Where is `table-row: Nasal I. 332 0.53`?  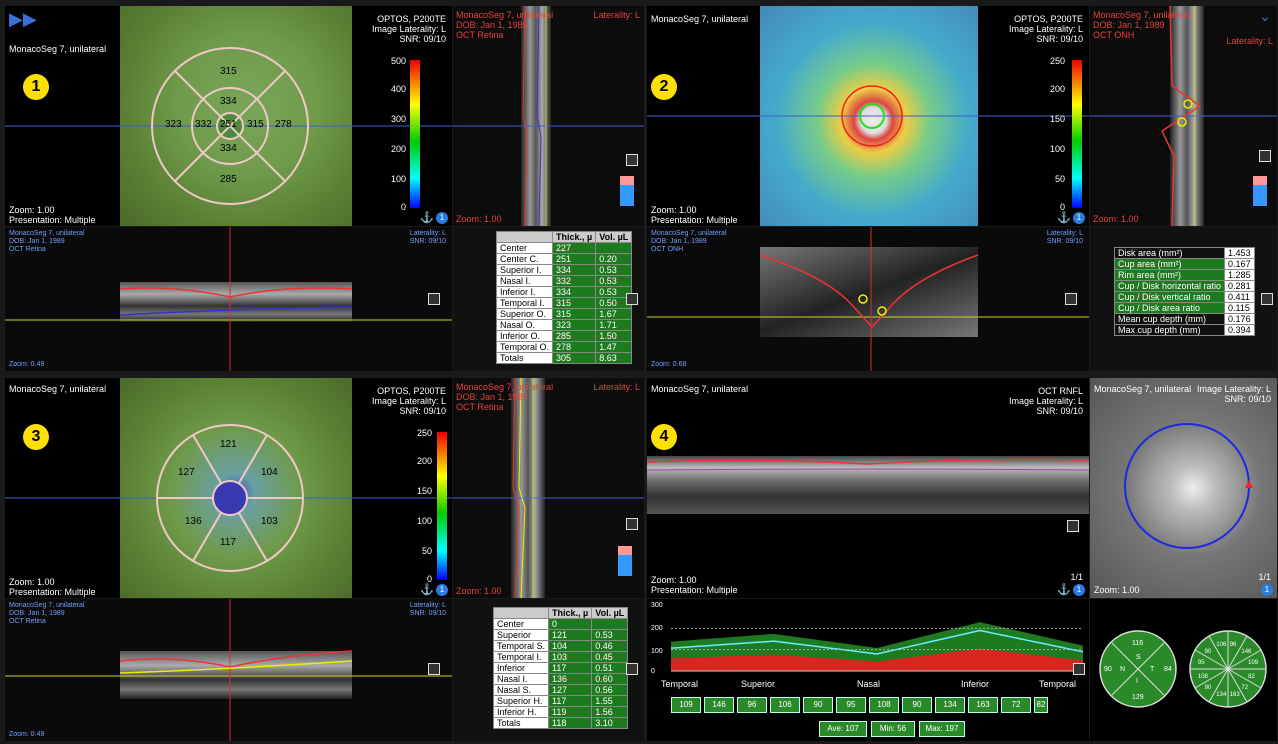 table-row: Nasal I. 332 0.53 is located at coordinates (564, 281).